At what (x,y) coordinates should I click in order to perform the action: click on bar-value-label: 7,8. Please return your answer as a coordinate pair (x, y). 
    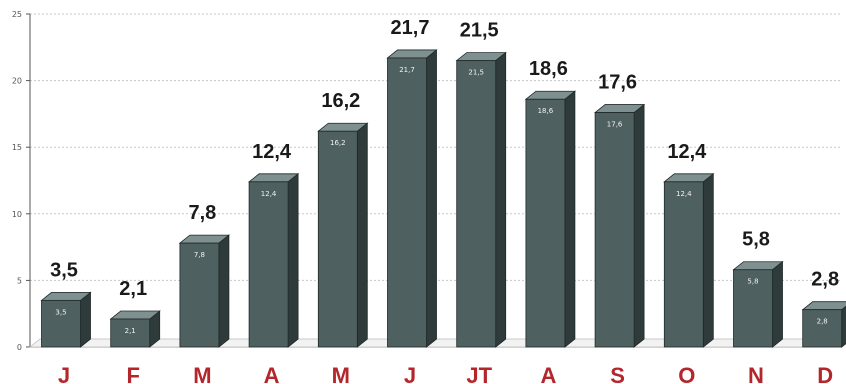
    Looking at the image, I should click on (202, 213).